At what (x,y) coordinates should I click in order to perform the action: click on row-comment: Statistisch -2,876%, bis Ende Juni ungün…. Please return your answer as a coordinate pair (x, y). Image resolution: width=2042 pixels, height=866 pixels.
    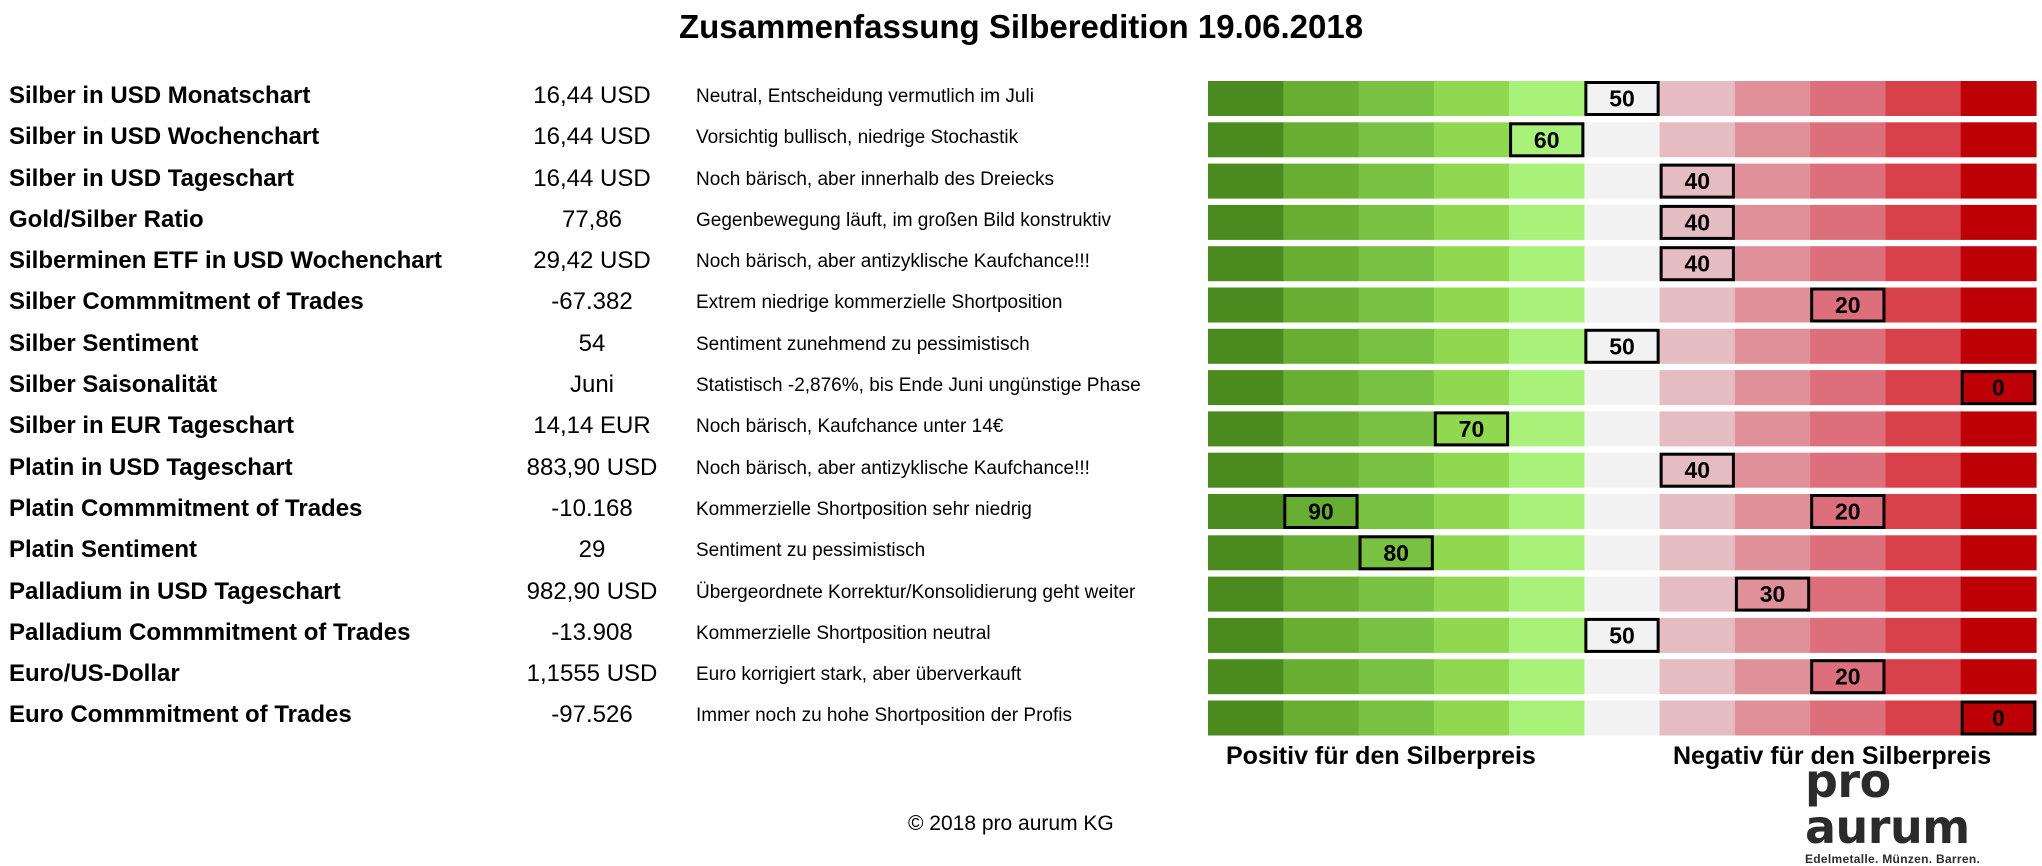
    Looking at the image, I should click on (918, 386).